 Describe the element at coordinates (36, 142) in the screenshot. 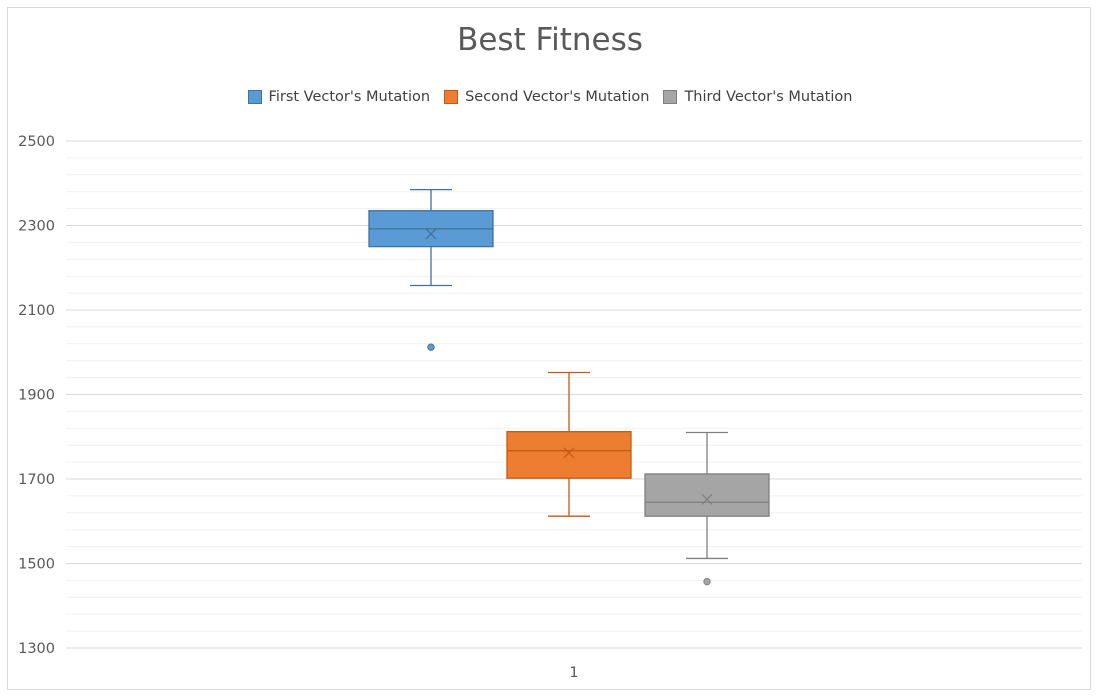

I see `y-tick-label: 2500` at that location.